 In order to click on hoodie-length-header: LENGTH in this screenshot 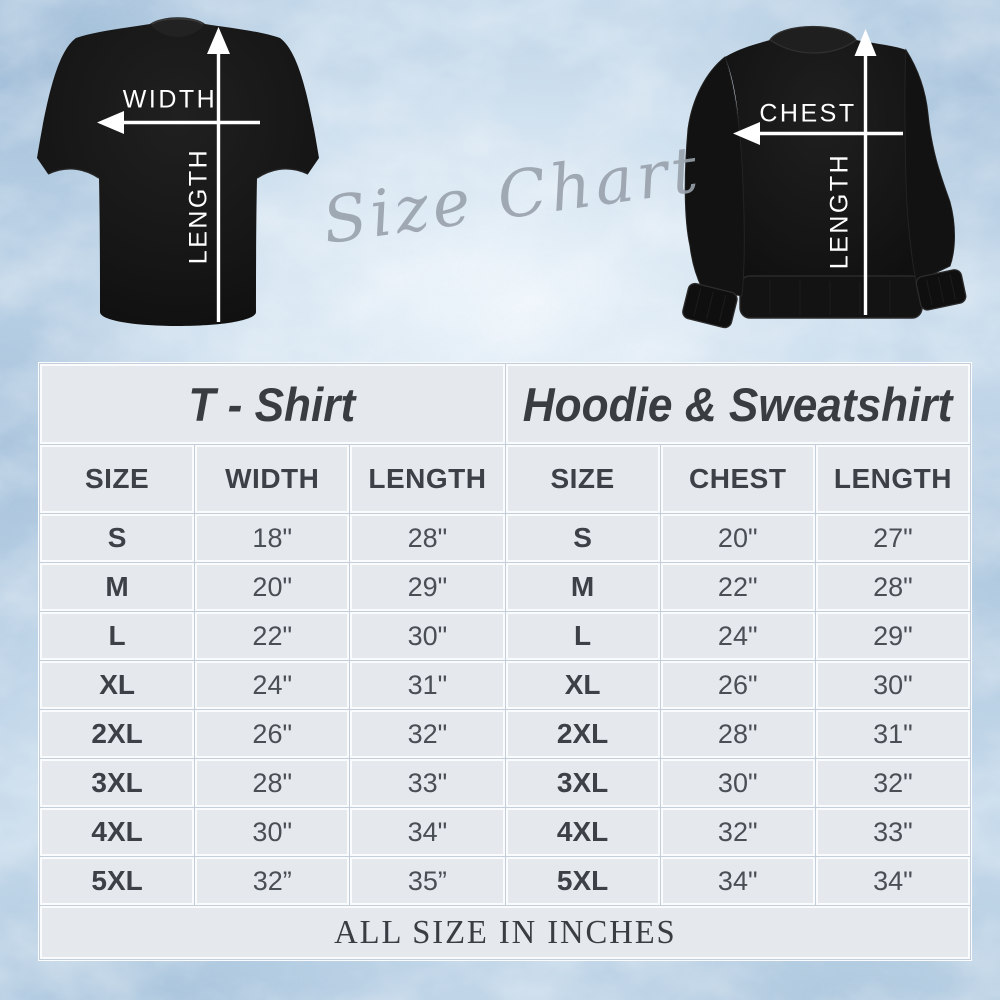, I will do `click(893, 479)`.